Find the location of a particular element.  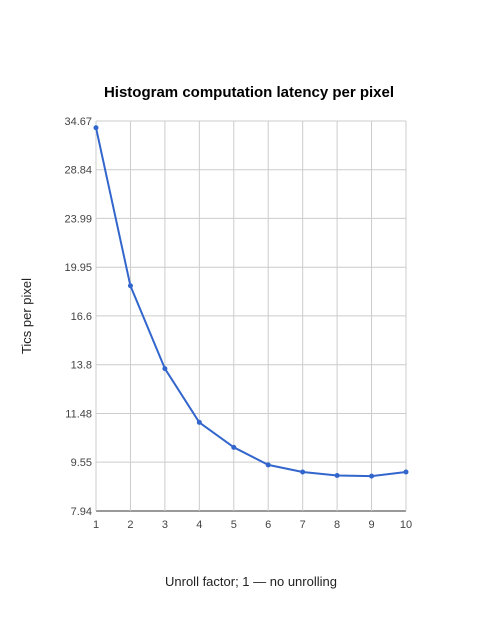

x-axis-ticks: 1 2 3 4 5 6 7 8 9 10 is located at coordinates (252, 525).